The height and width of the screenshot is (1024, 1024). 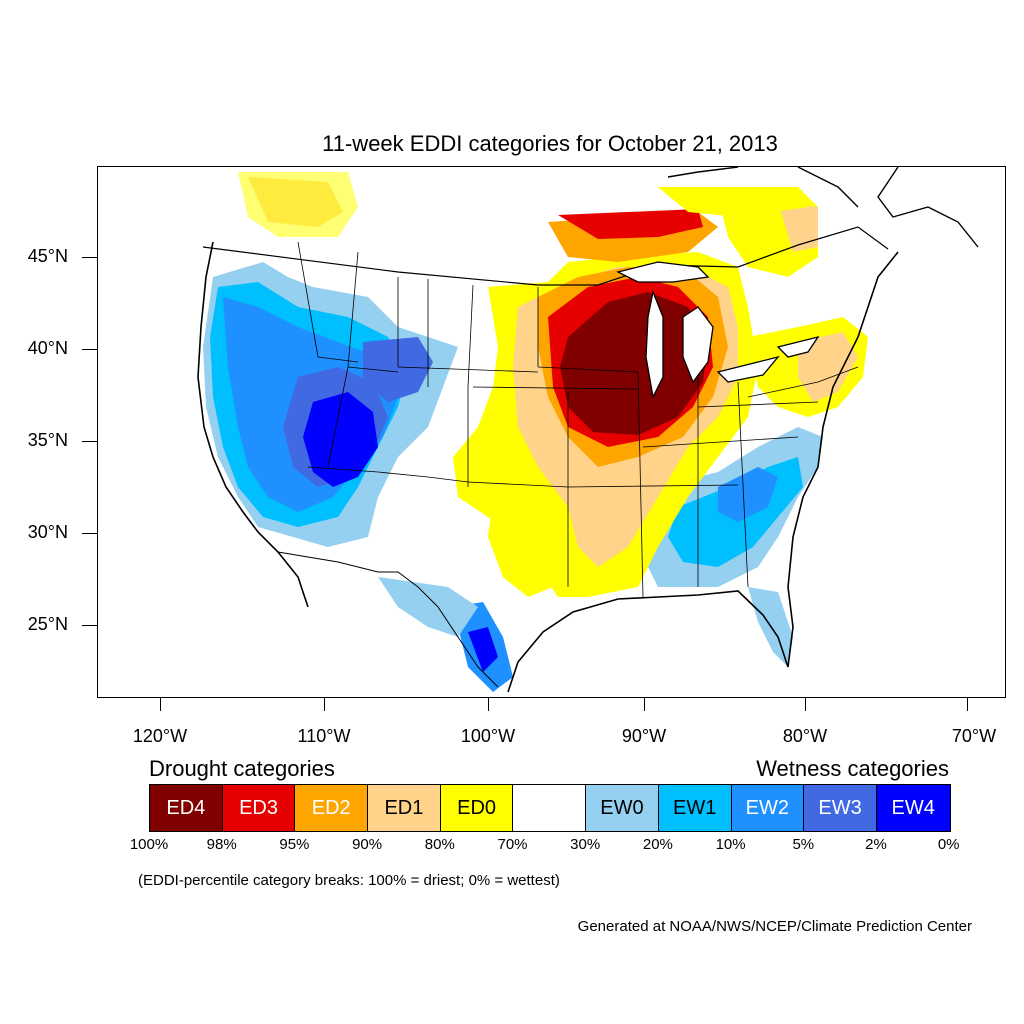 What do you see at coordinates (294, 844) in the screenshot?
I see `percent-break-label: 95%` at bounding box center [294, 844].